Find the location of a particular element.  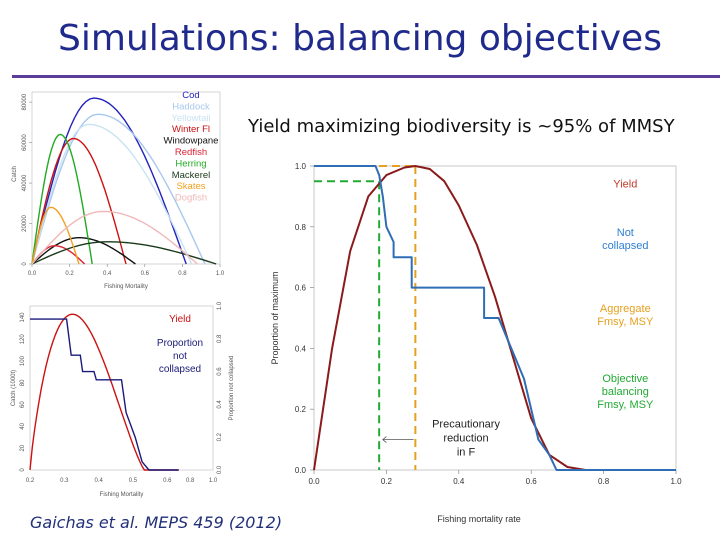

left-tick-label: 0 is located at coordinates (23, 470).